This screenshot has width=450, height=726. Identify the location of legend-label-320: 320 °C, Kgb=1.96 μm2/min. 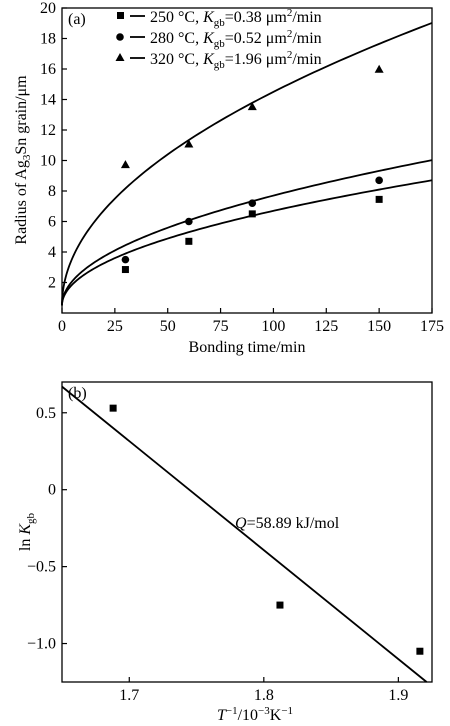
(236, 60).